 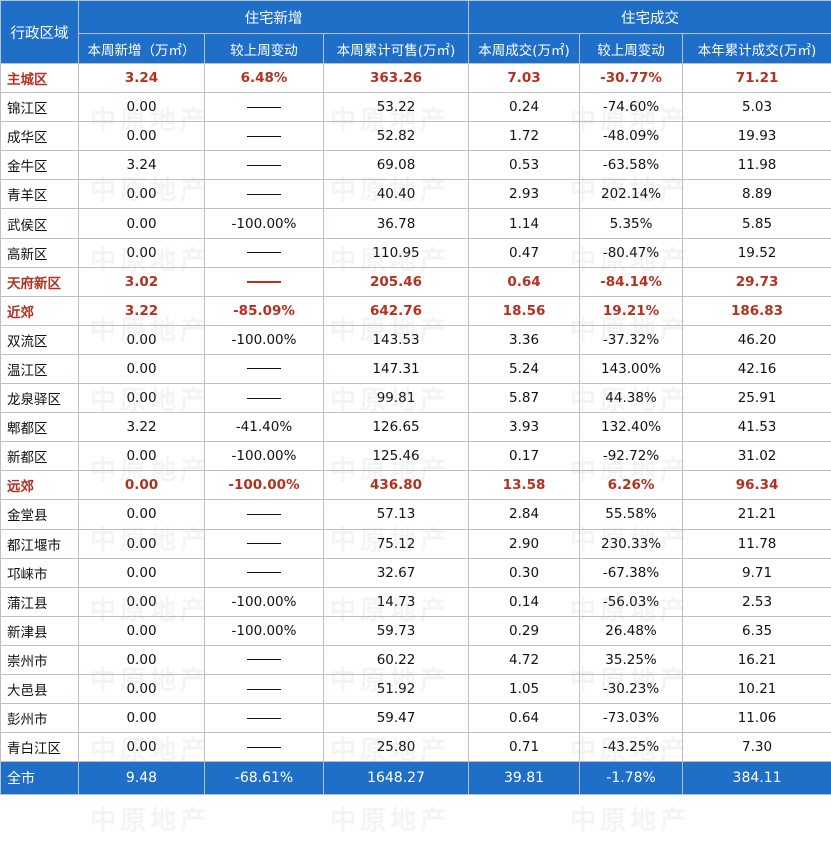 I want to click on value-cell-avail: 52.82, so click(x=396, y=136).